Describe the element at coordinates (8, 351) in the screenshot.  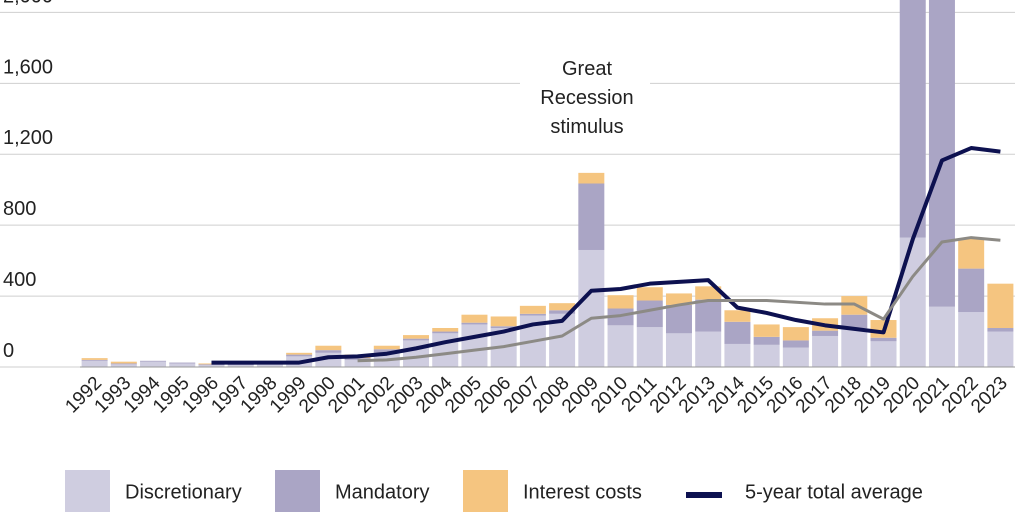
I see `y-tick-label: 0` at that location.